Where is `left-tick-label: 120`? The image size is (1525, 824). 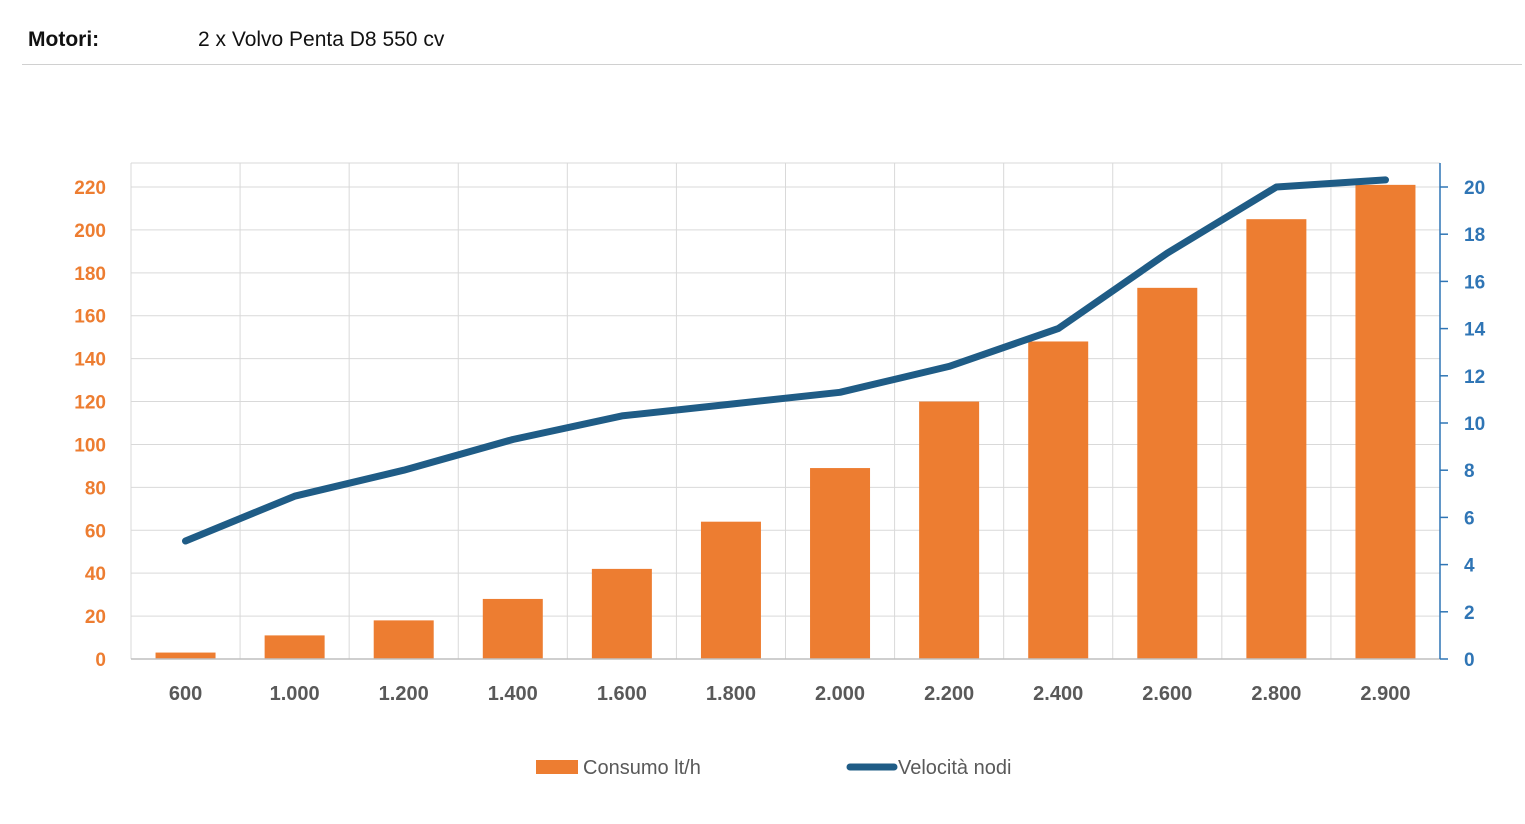 left-tick-label: 120 is located at coordinates (90, 403).